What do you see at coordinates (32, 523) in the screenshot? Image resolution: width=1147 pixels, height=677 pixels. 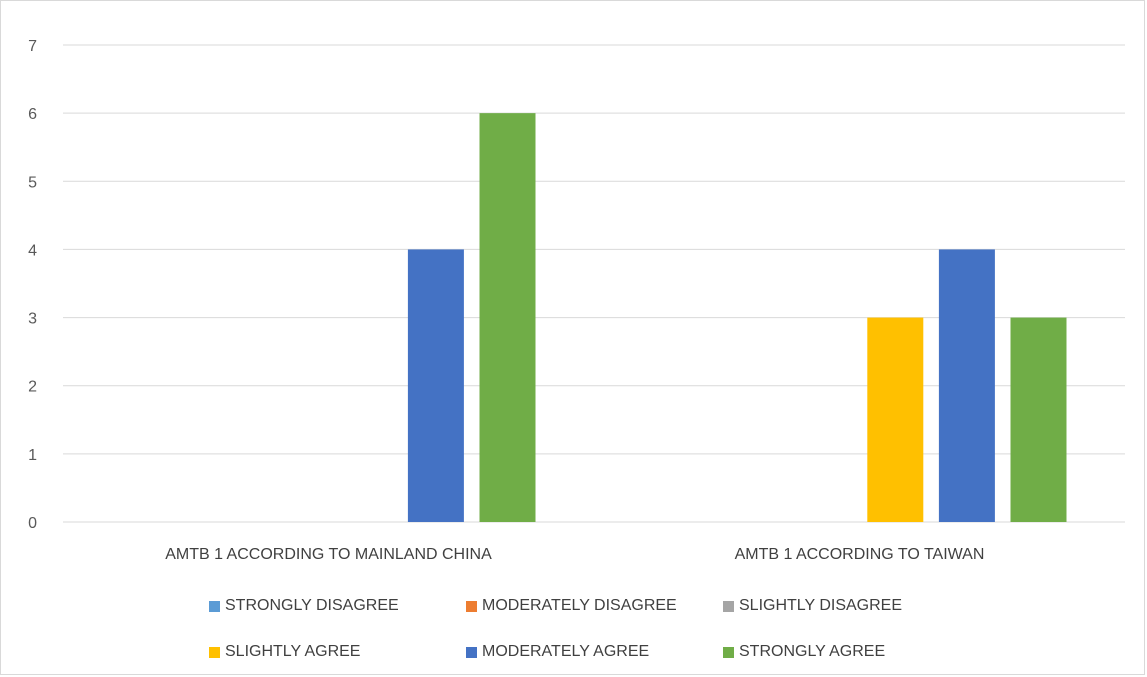 I see `y-tick-label: 0` at bounding box center [32, 523].